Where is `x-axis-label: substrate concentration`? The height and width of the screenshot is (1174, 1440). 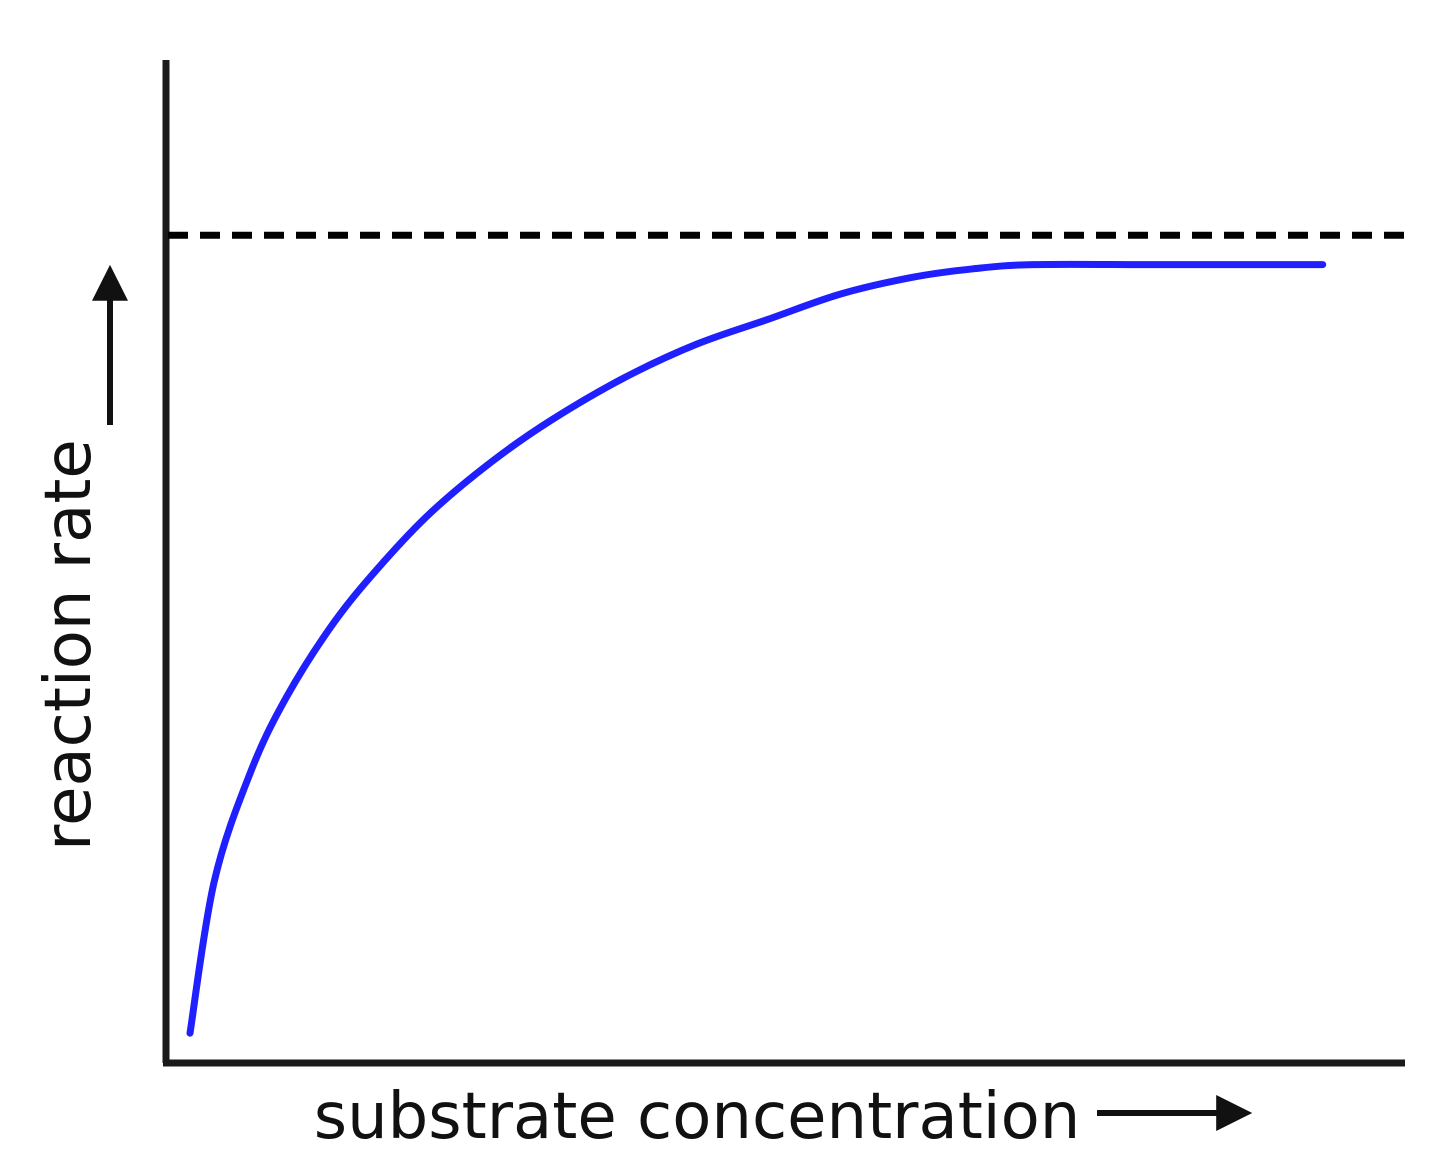 x-axis-label: substrate concentration is located at coordinates (697, 1117).